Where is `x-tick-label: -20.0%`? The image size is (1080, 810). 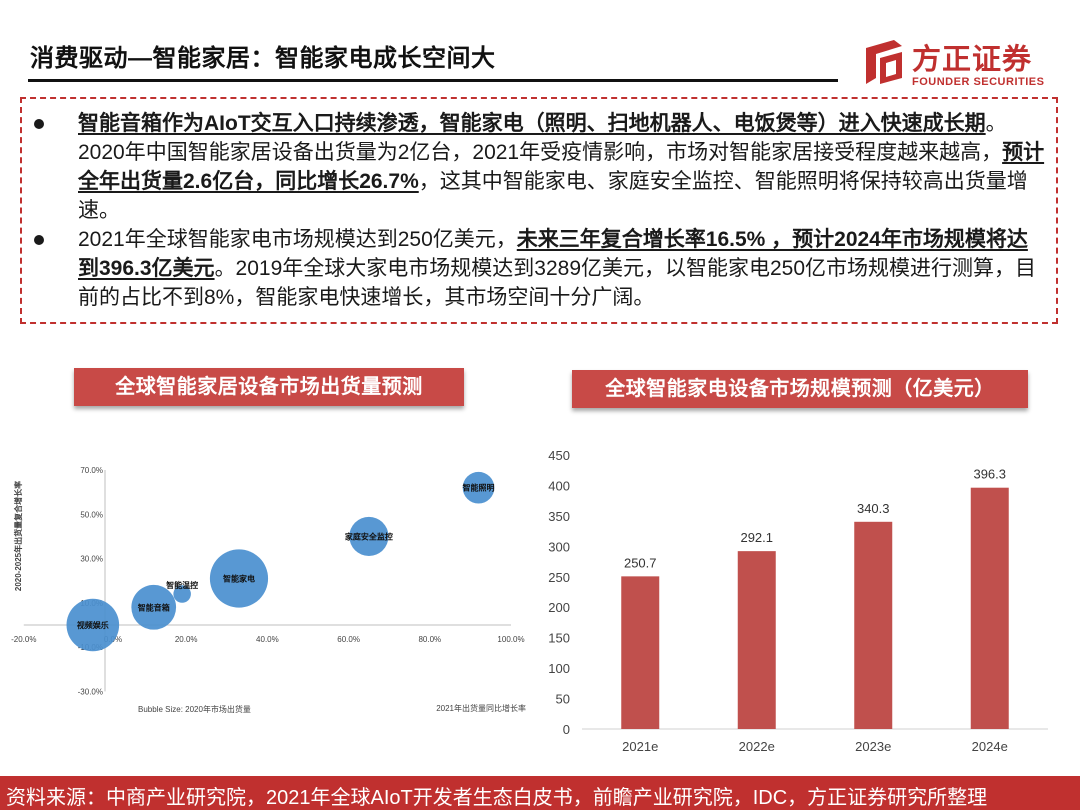
x-tick-label: -20.0% is located at coordinates (23, 639).